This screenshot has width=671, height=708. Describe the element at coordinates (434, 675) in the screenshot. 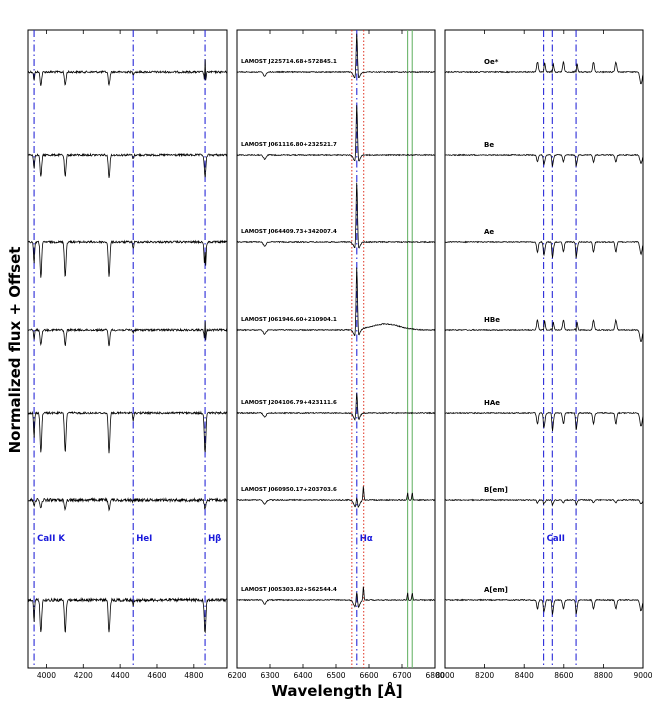

I see `x-tick-label: 6800` at that location.